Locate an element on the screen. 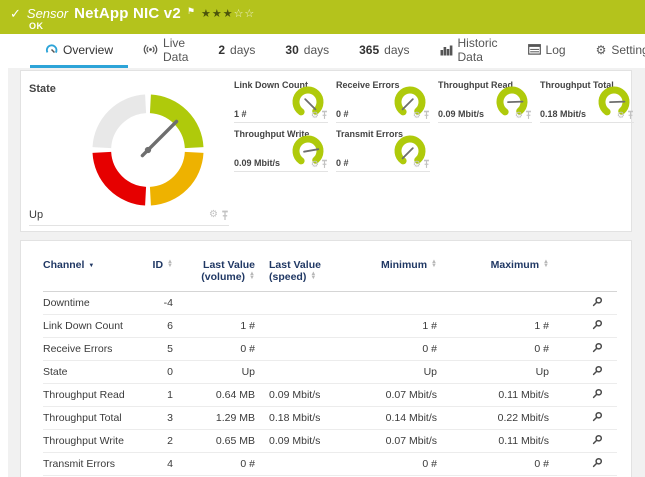 This screenshot has height=477, width=645. tab-label: days is located at coordinates (243, 49).